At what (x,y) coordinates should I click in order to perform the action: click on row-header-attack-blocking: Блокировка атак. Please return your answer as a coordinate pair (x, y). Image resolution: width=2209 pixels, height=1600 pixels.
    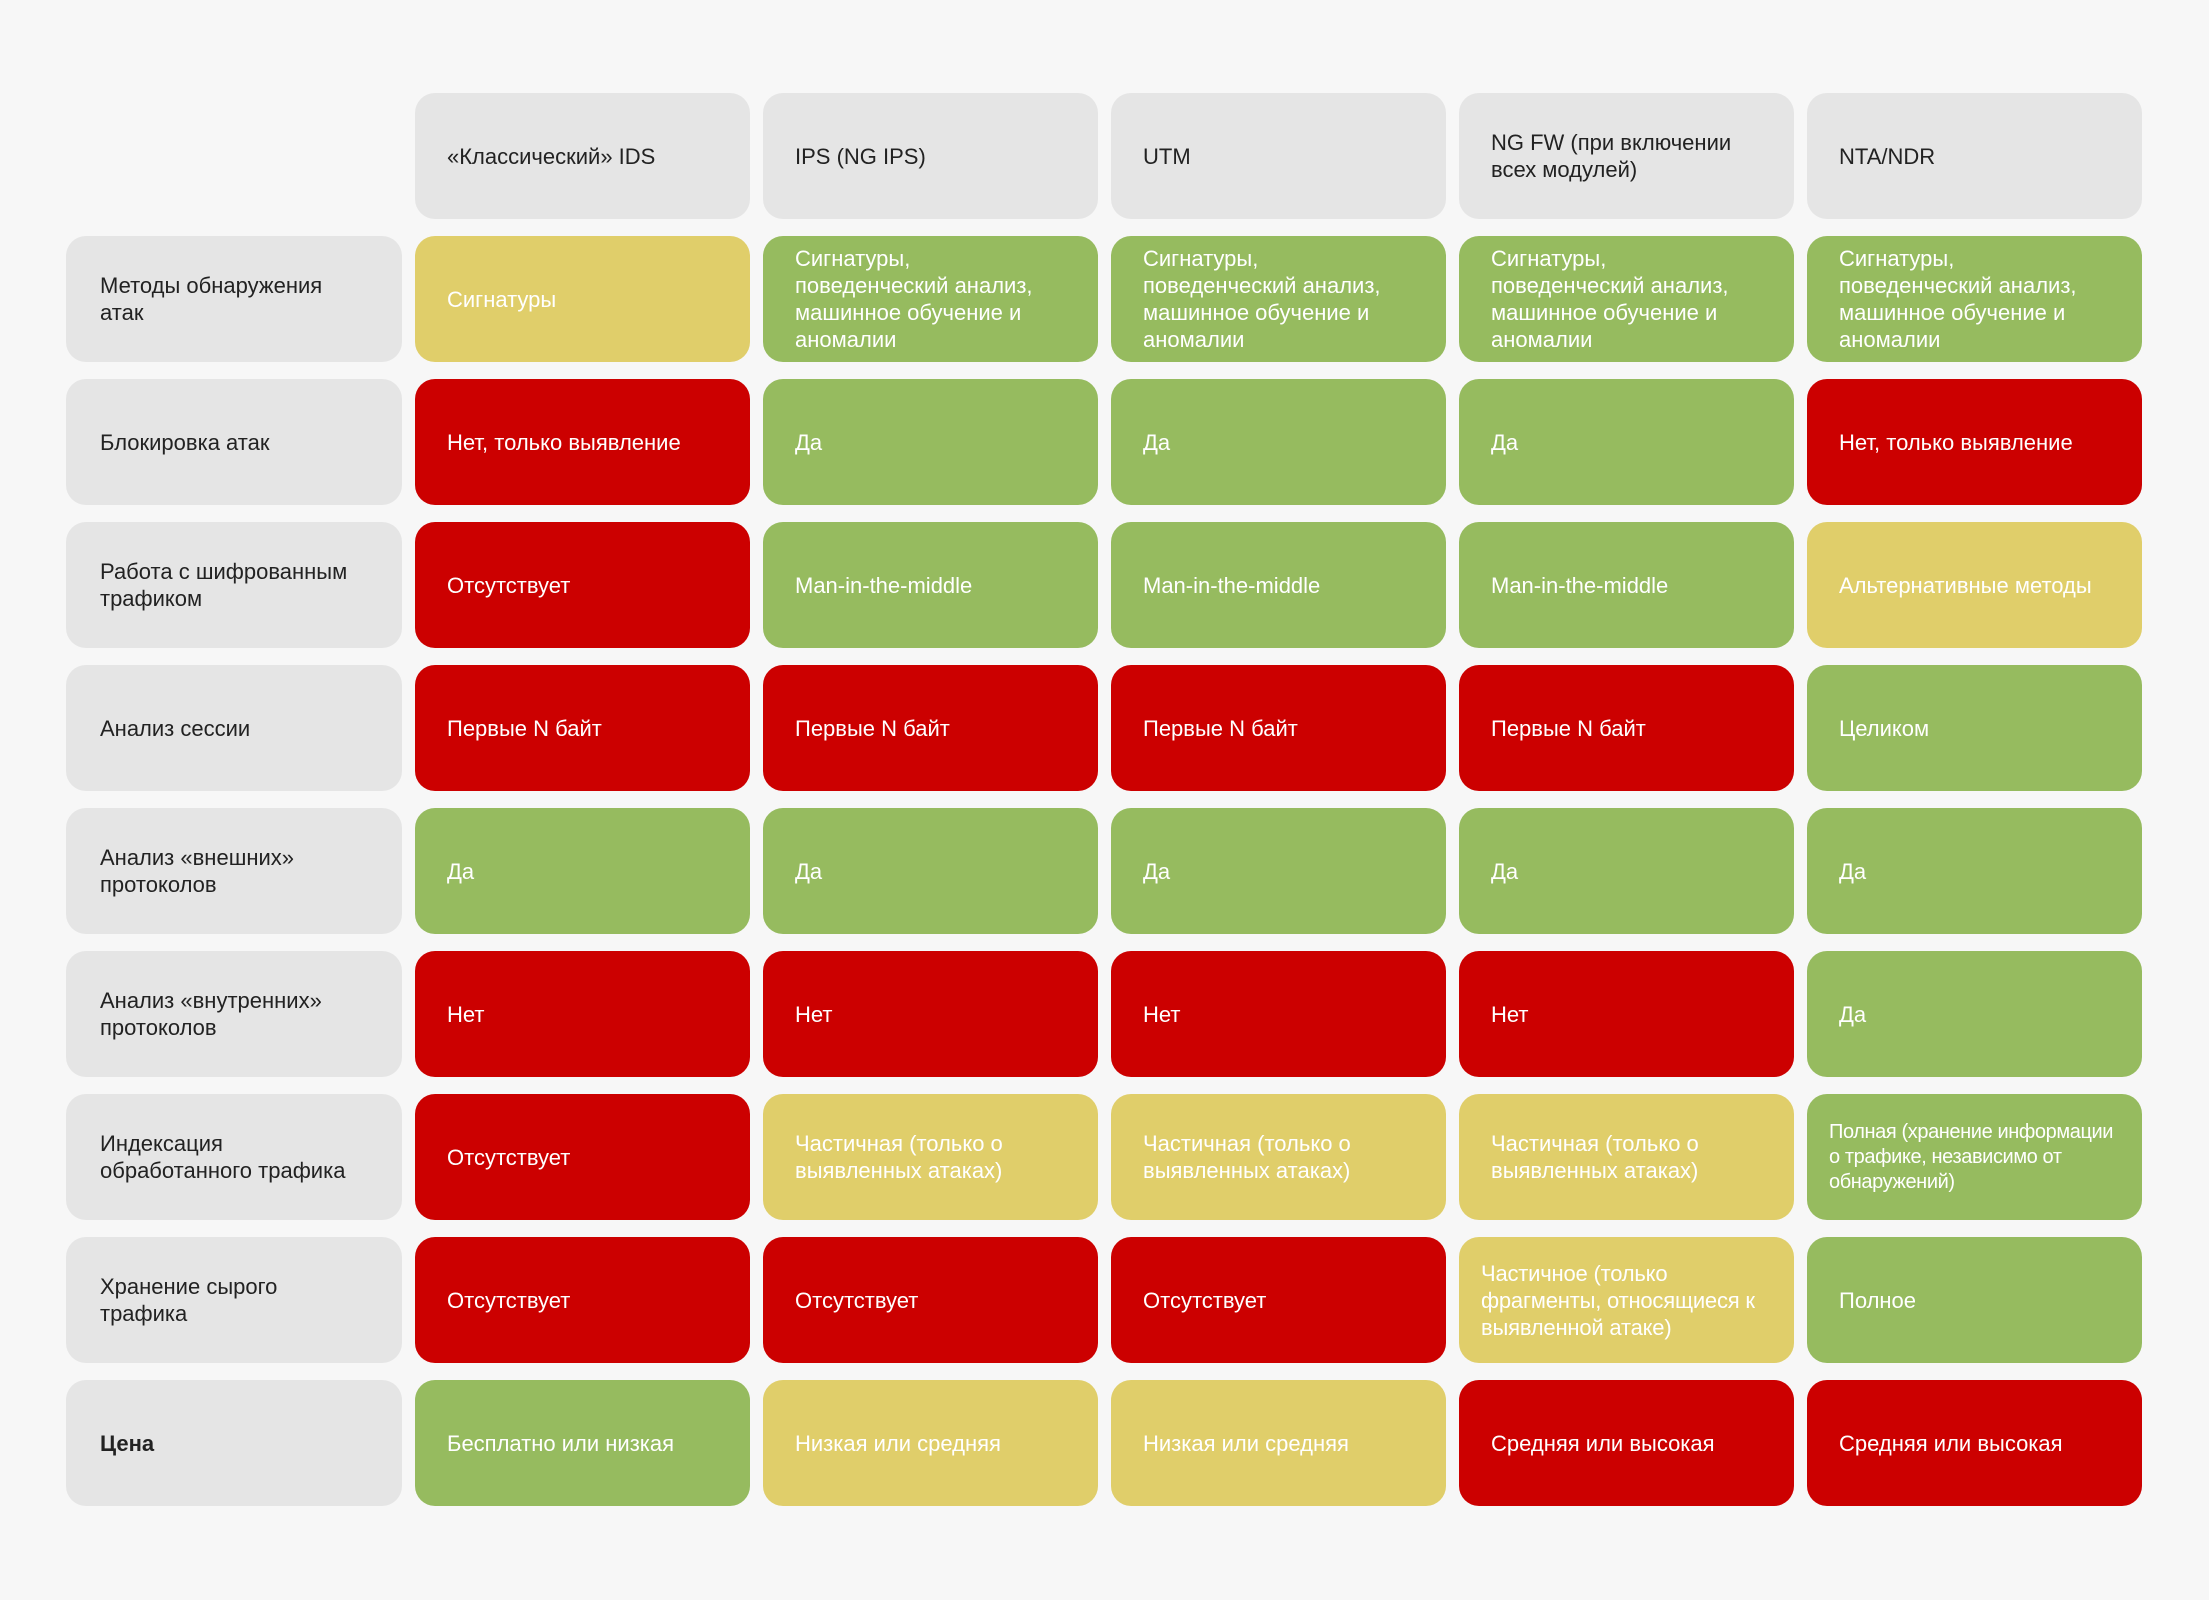
    Looking at the image, I should click on (234, 442).